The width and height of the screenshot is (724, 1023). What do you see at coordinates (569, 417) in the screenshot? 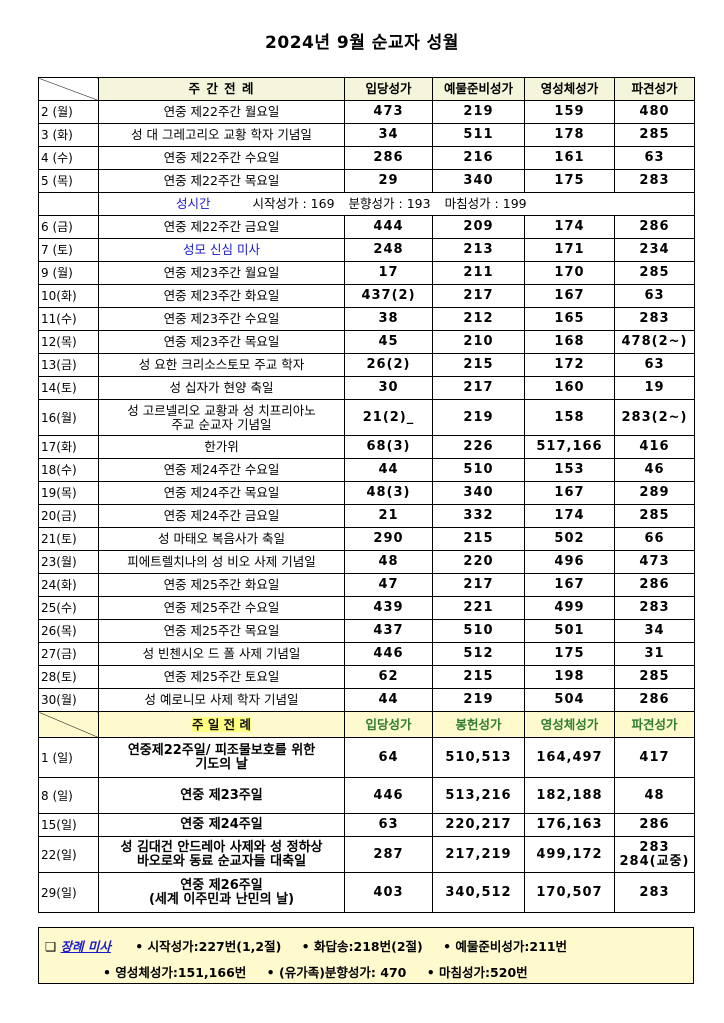
I see `communion-hymn-cell: 158` at bounding box center [569, 417].